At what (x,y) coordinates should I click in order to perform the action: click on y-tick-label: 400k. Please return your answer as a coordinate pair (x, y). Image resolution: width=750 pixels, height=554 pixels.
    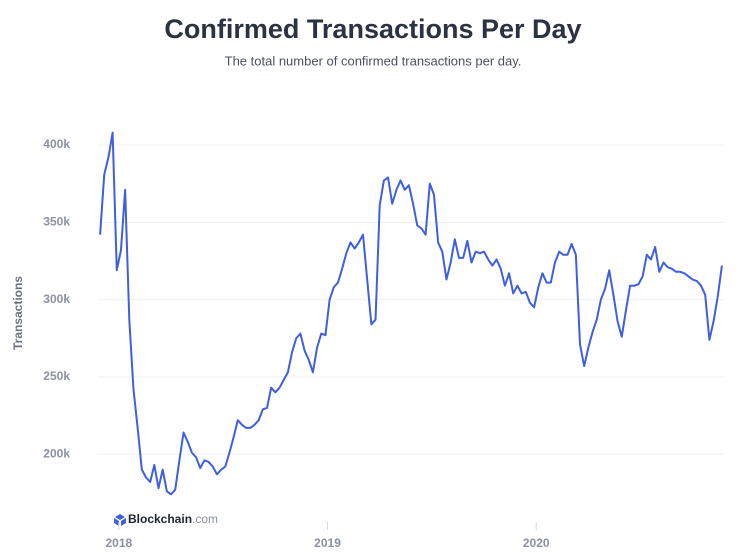
    Looking at the image, I should click on (56, 144).